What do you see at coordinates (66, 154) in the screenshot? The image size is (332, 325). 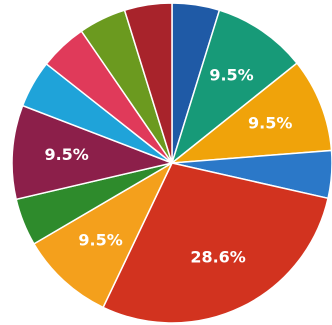 I see `pie-slice-label-8: 9.5%` at bounding box center [66, 154].